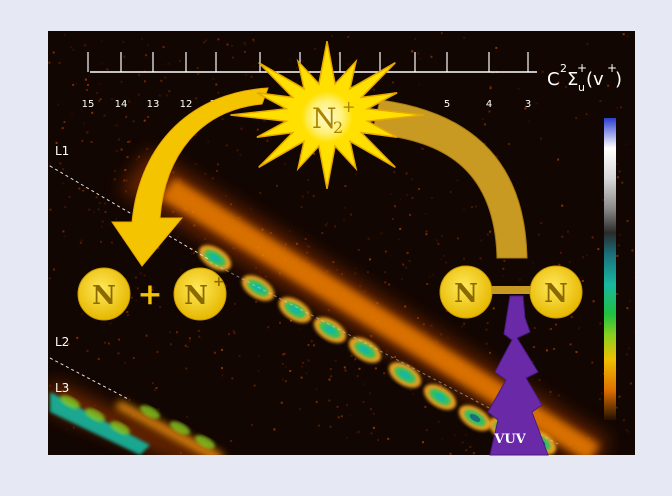 This screenshot has height=496, width=672. What do you see at coordinates (121, 104) in the screenshot?
I see `tick-label: 14` at bounding box center [121, 104].